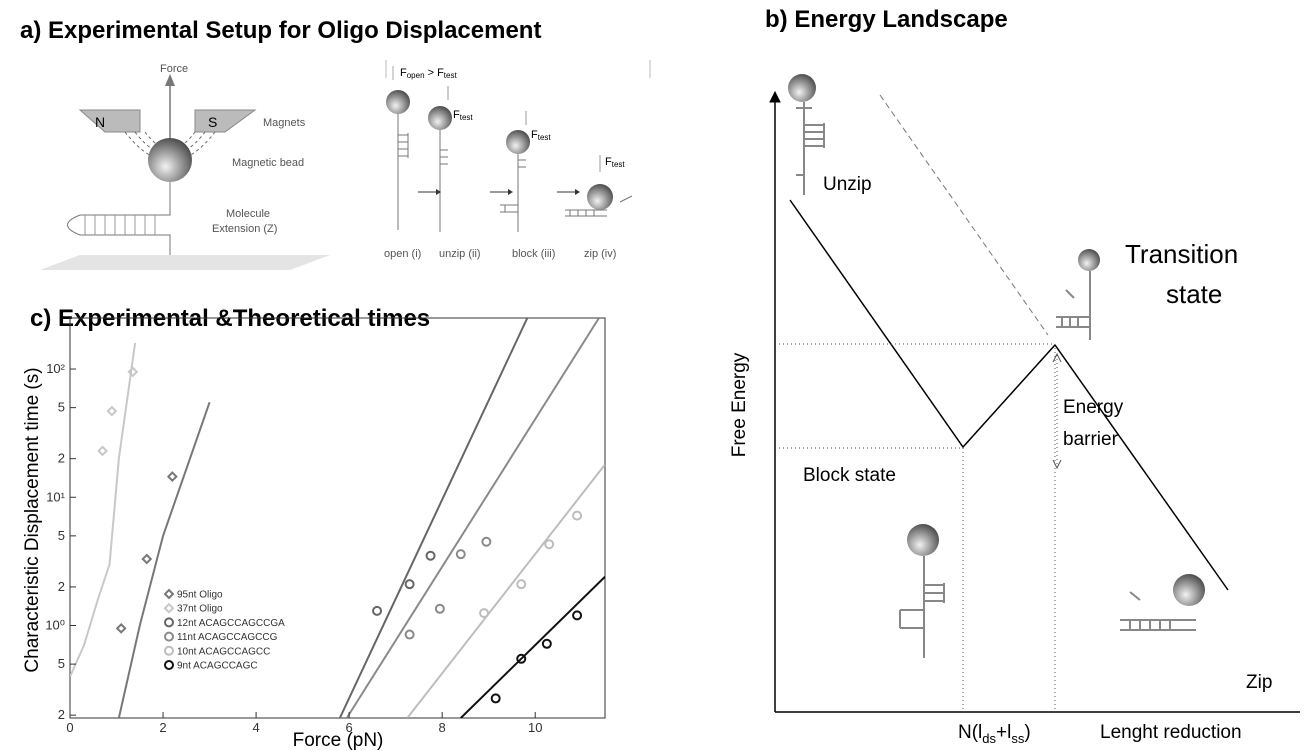 This screenshot has height=751, width=1307. I want to click on legend-label: 95nt Oligo, so click(200, 595).